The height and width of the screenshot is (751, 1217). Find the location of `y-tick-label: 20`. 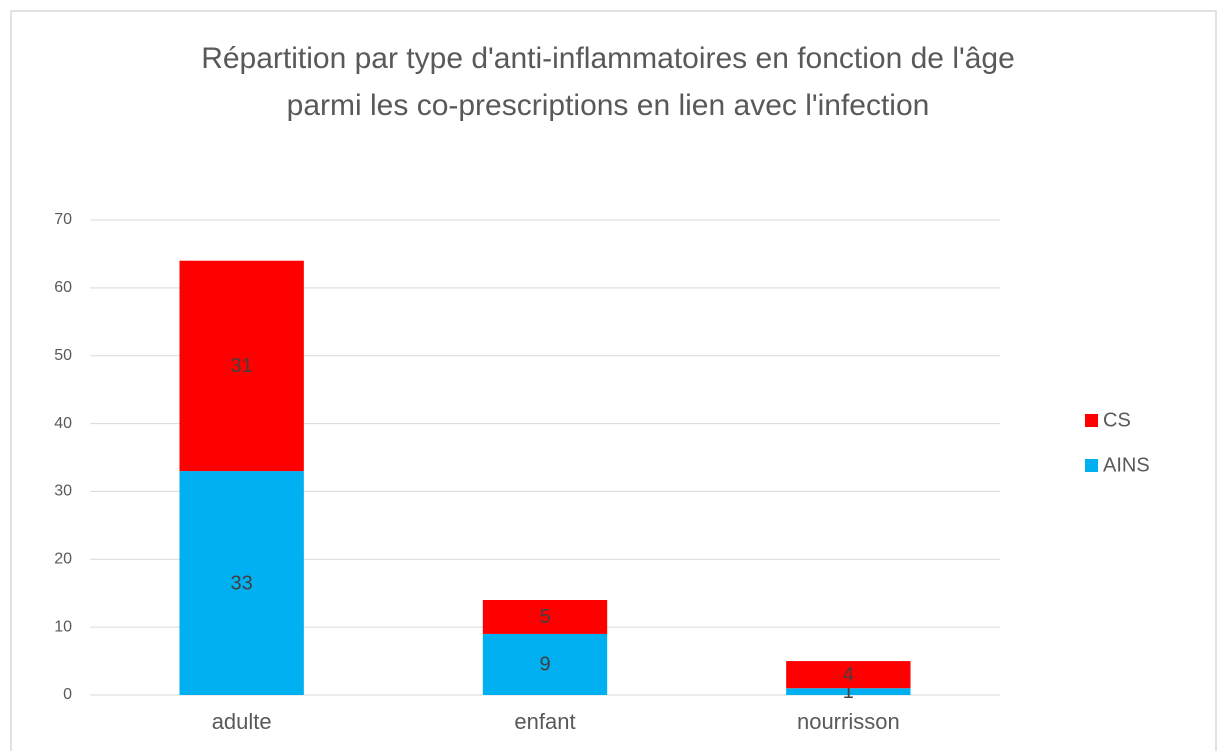

y-tick-label: 20 is located at coordinates (63, 559).